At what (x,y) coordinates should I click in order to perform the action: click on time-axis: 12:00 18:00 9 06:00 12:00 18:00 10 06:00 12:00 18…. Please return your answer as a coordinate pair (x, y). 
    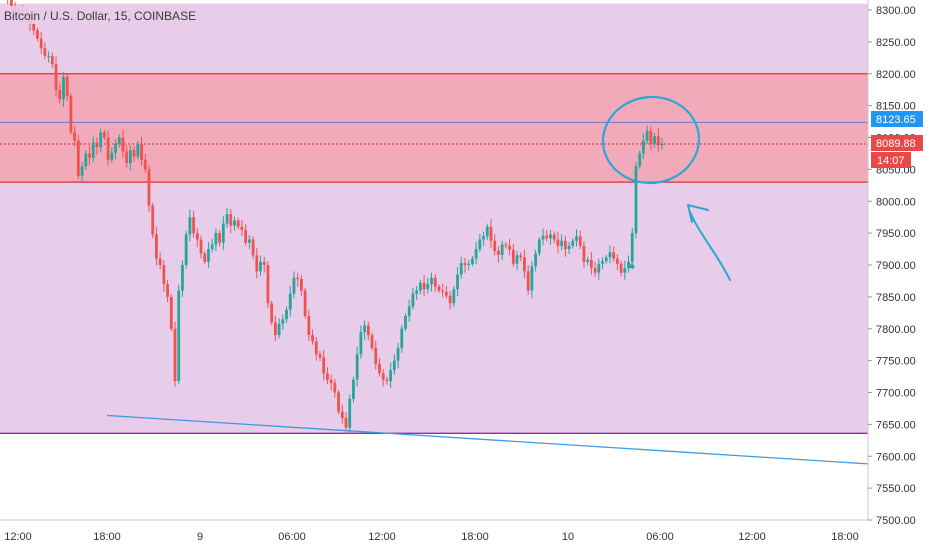
    Looking at the image, I should click on (434, 531).